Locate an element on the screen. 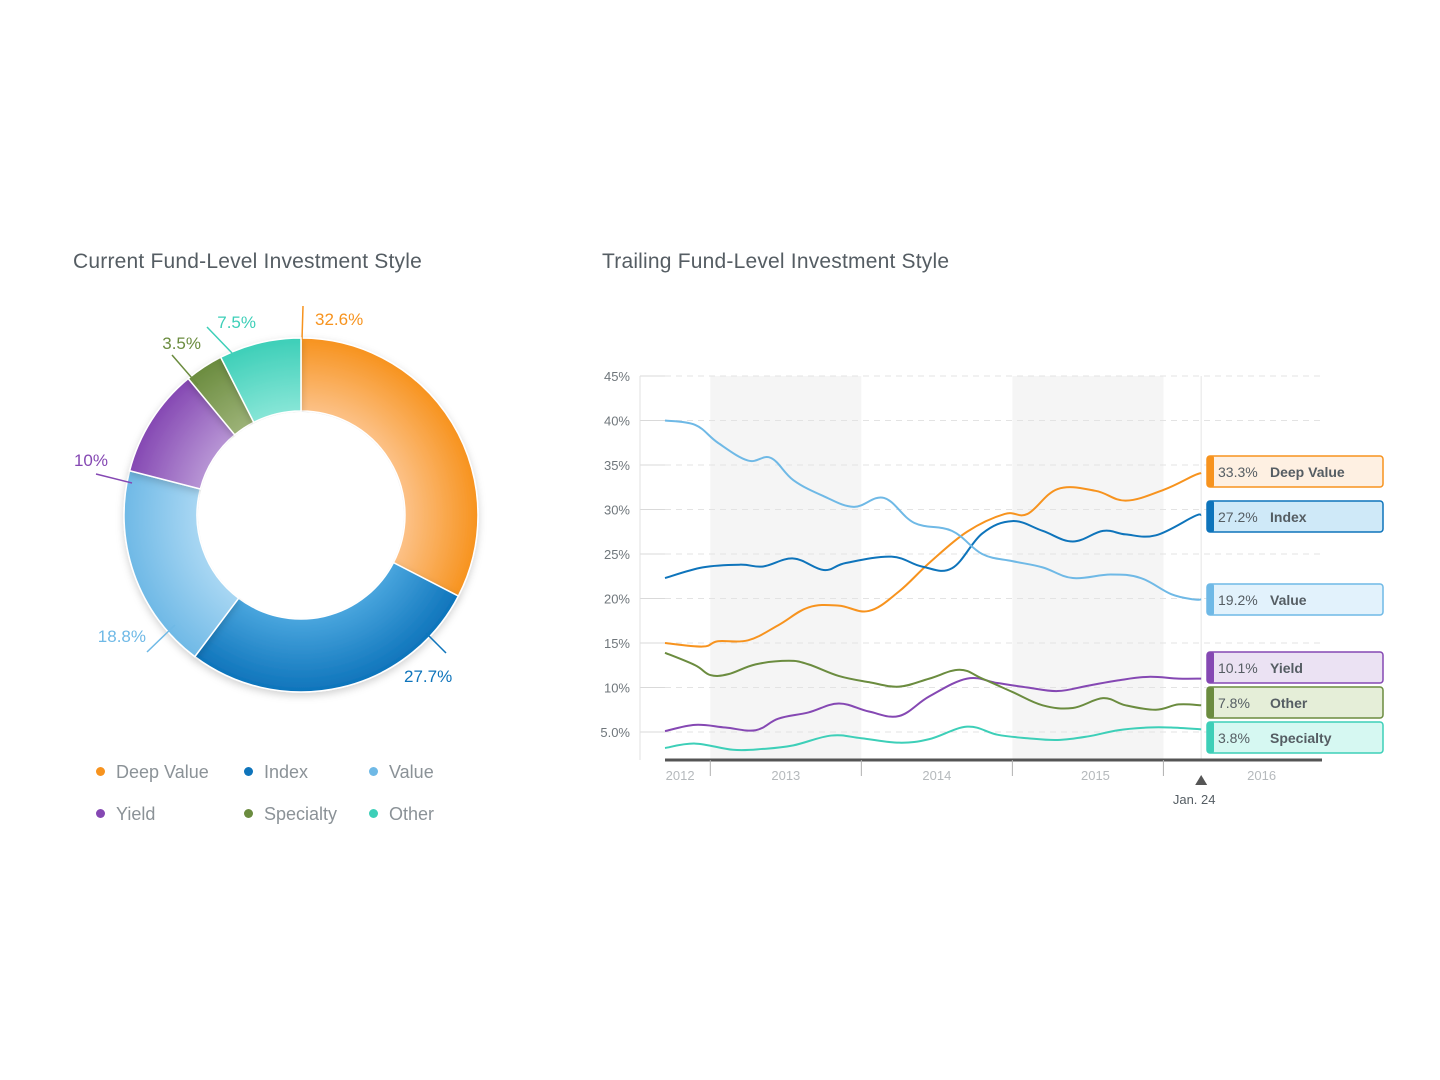  date-marker-icon is located at coordinates (1201, 780).